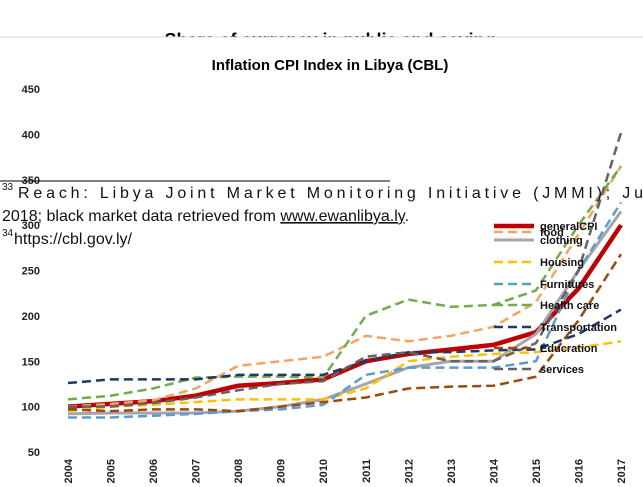 Image resolution: width=643 pixels, height=487 pixels. Describe the element at coordinates (69, 470) in the screenshot. I see `x-tick-label: 2004` at that location.